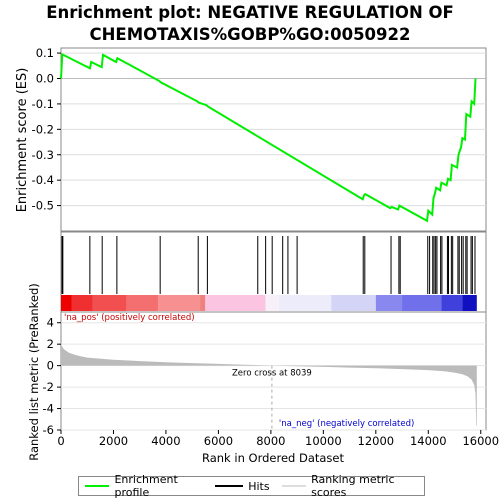  Describe the element at coordinates (50, 366) in the screenshot. I see `metric-tick-label: 0` at that location.